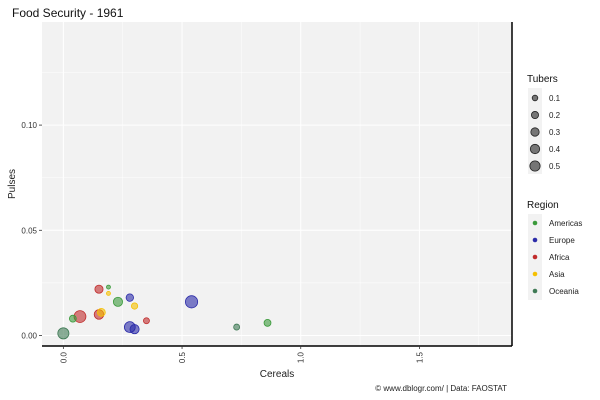 The height and width of the screenshot is (400, 600). I want to click on color-legend-label: Africa, so click(559, 257).